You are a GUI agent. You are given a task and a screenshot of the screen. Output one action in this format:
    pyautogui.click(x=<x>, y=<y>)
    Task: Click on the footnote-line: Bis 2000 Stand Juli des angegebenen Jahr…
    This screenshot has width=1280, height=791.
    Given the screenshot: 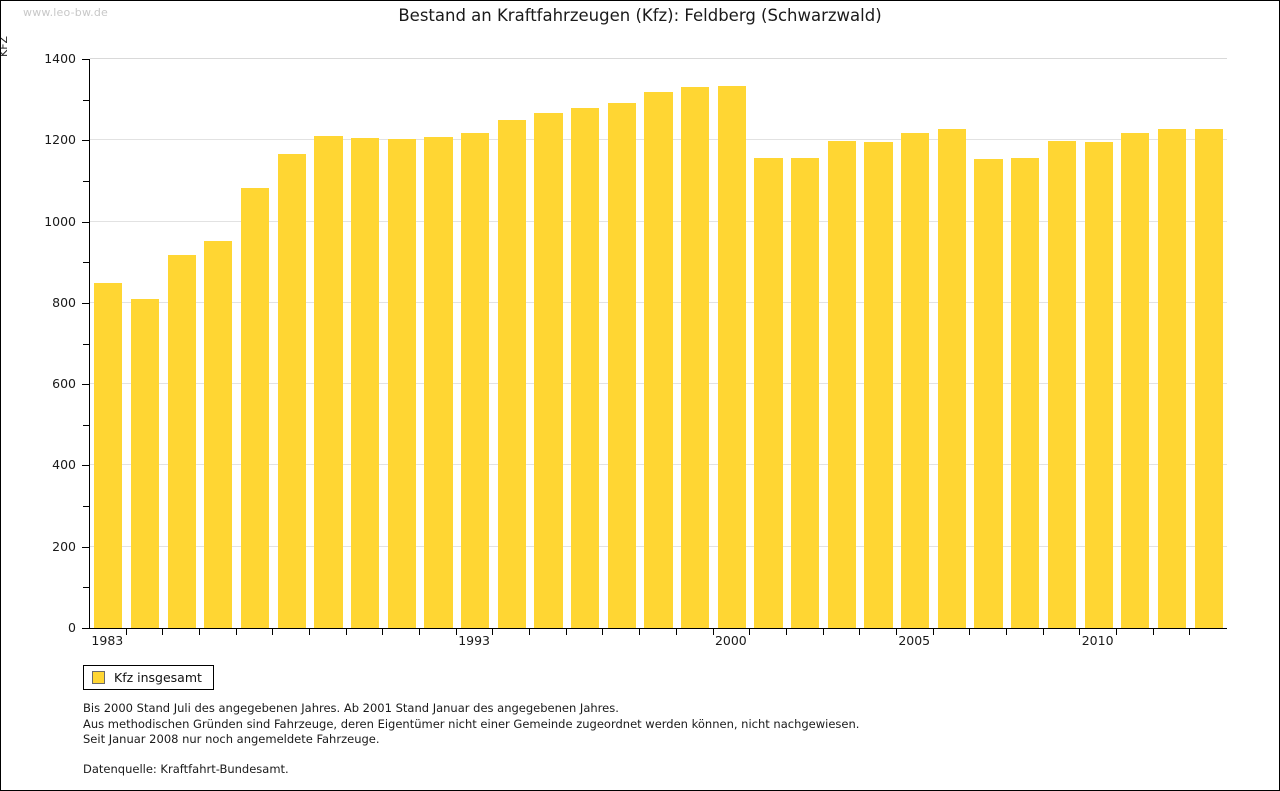 What is the action you would take?
    pyautogui.click(x=351, y=708)
    